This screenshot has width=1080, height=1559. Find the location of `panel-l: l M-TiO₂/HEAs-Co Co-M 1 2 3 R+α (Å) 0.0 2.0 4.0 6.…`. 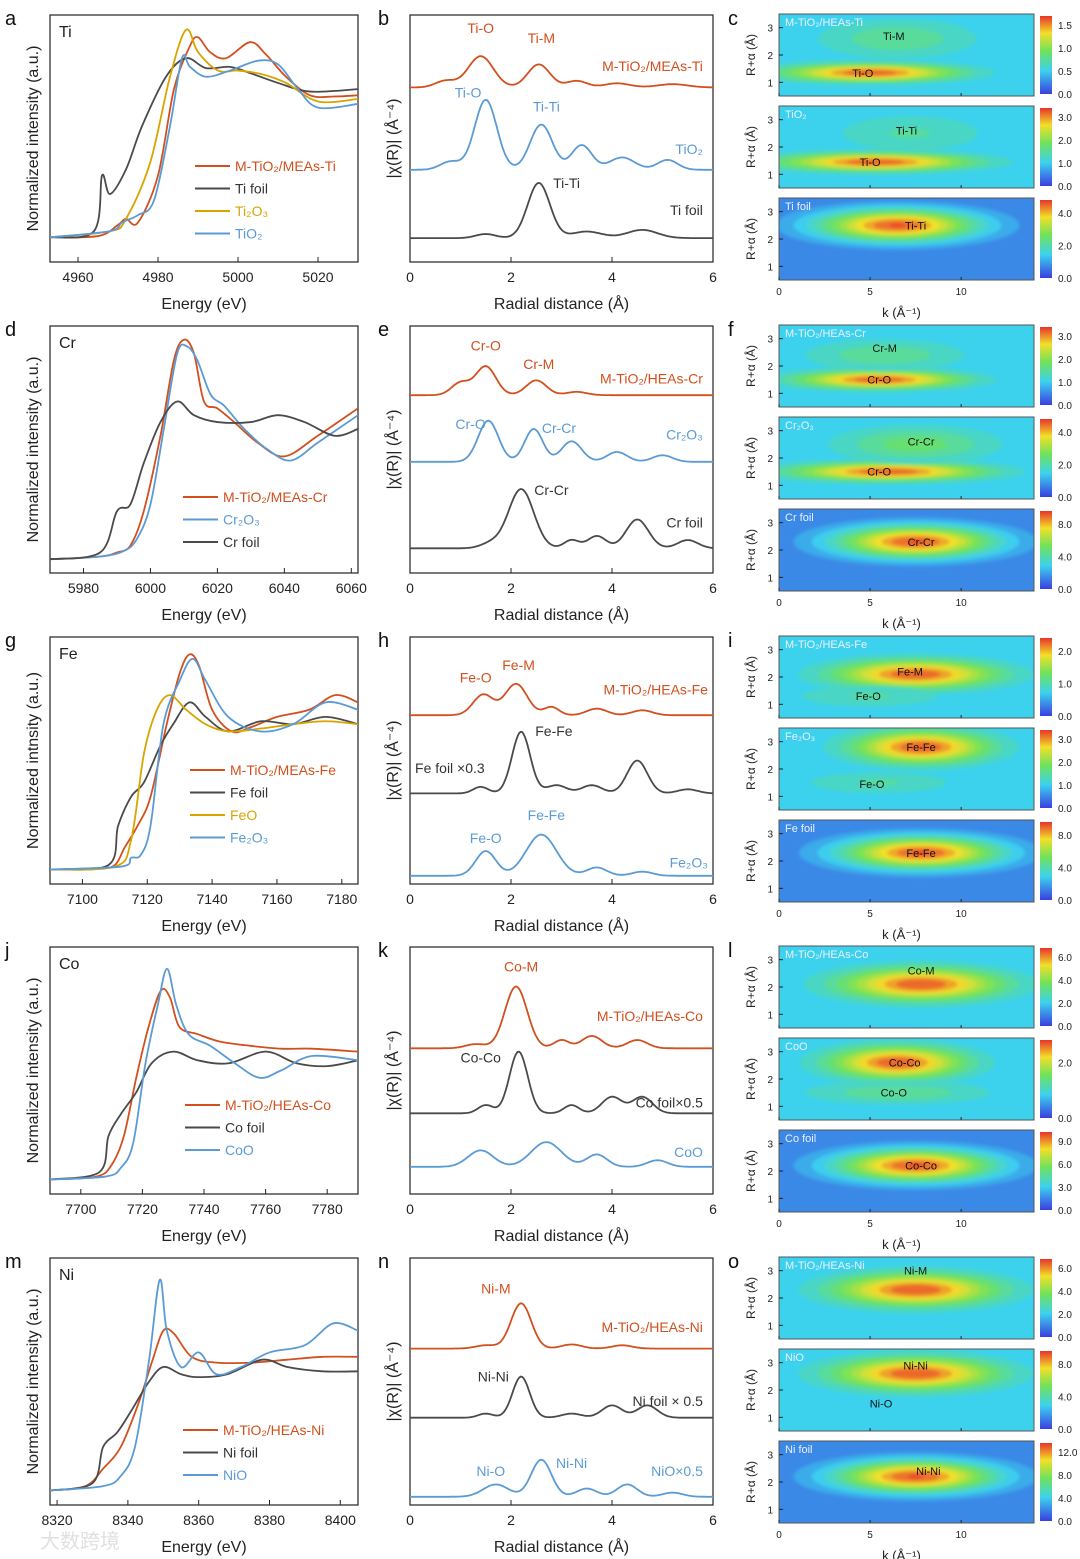

panel-l: l M-TiO₂/HEAs-Co Co-M 1 2 3 R+α (Å) 0.0 2.0 4.0 6.… is located at coordinates (900, 1096).